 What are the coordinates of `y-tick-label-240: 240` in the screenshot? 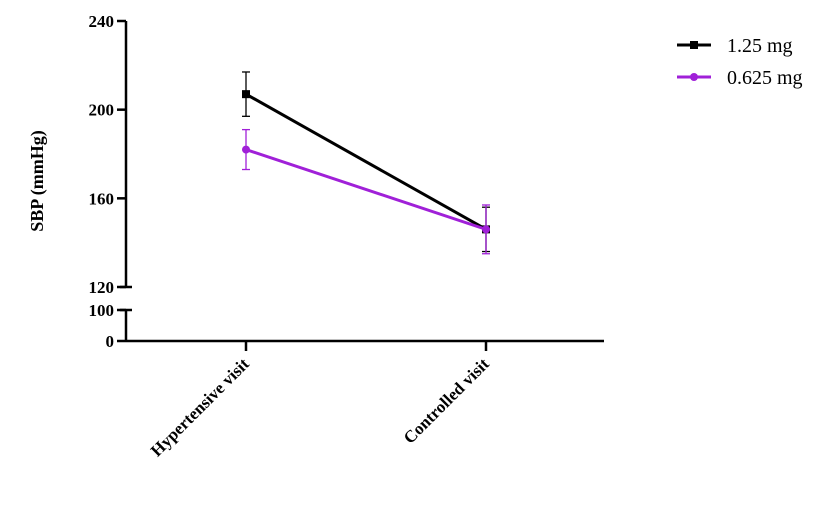 It's located at (102, 21).